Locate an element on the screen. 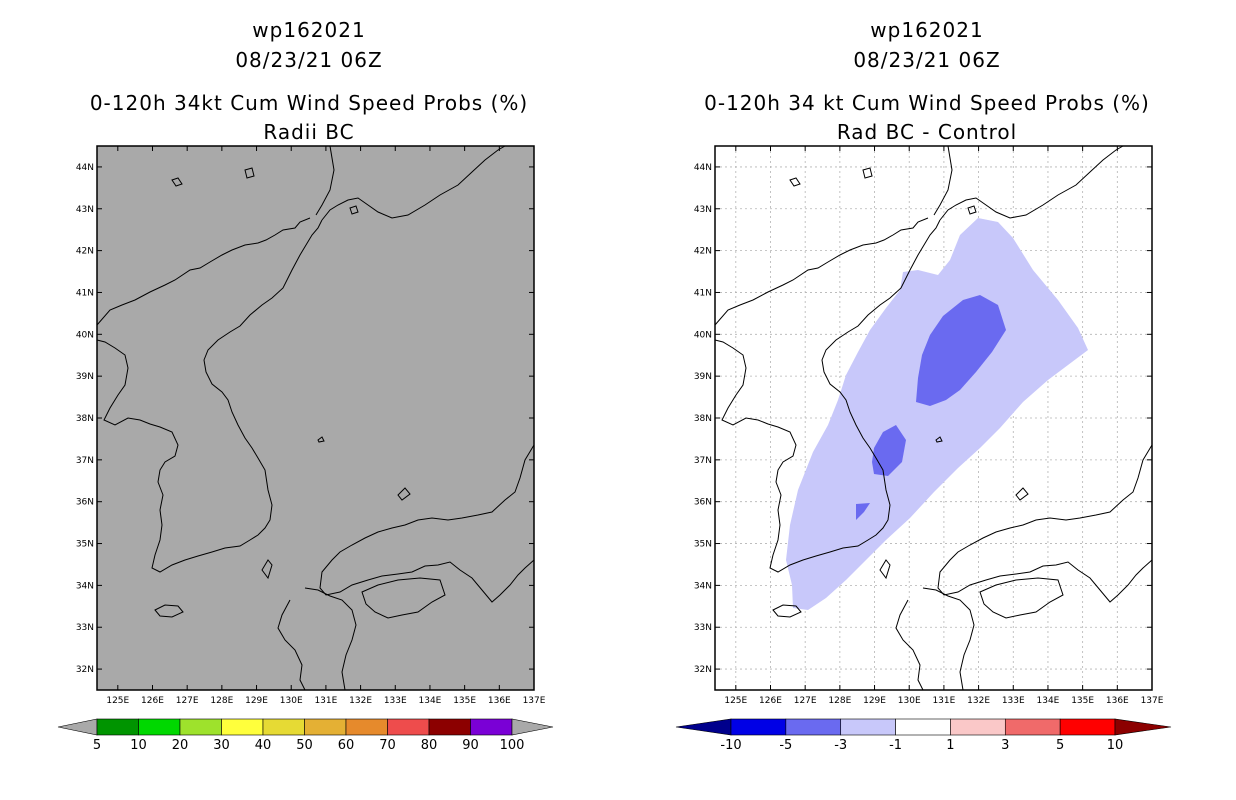 This screenshot has height=800, width=1236. lat-label: 32N is located at coordinates (85, 670).